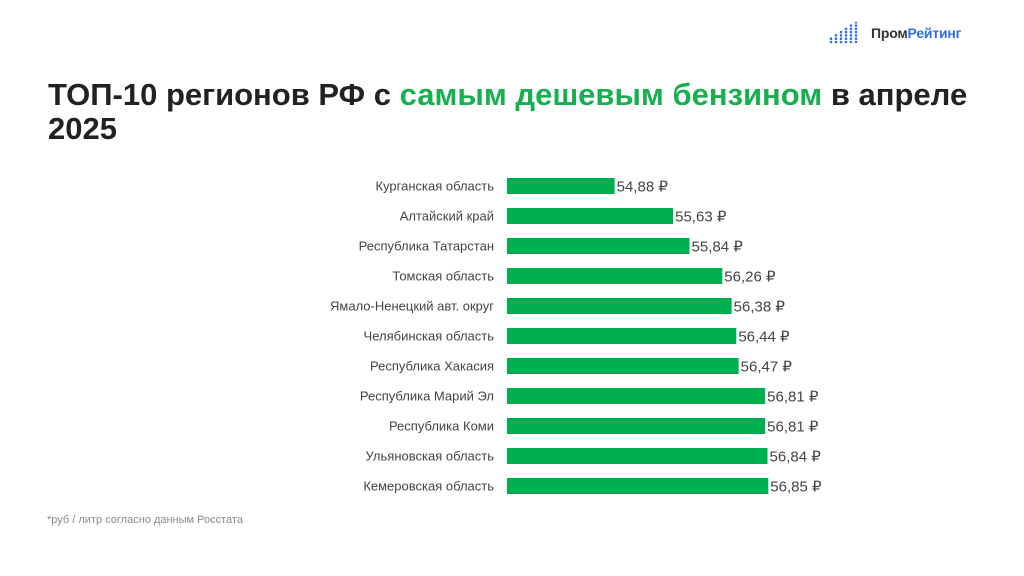 The height and width of the screenshot is (576, 1024). Describe the element at coordinates (843, 33) in the screenshot. I see `bar-dots-icon` at that location.